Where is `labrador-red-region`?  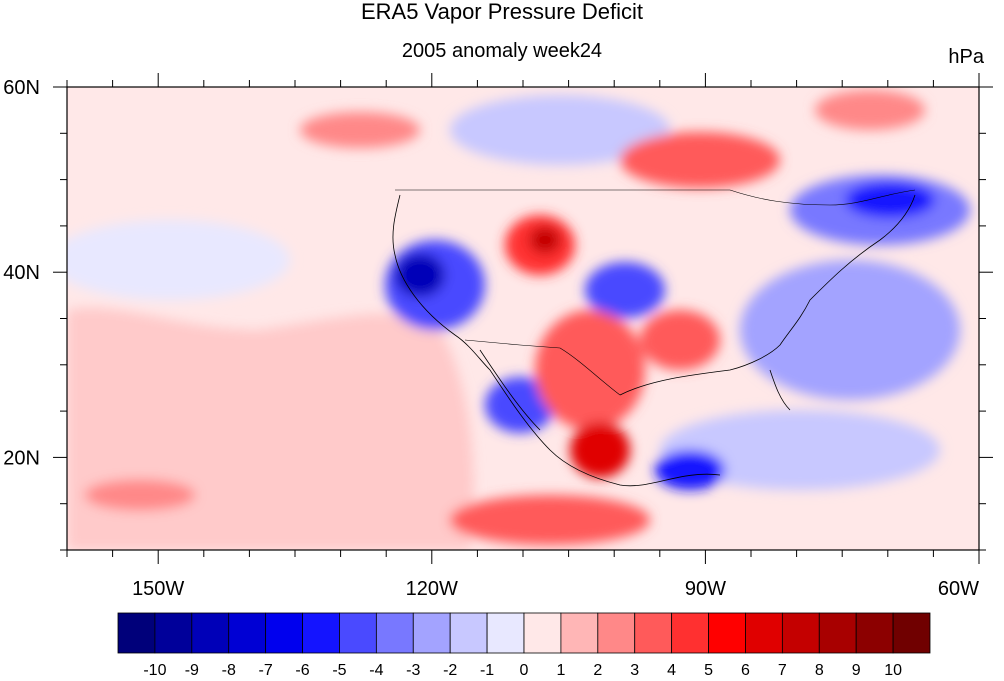 labrador-red-region is located at coordinates (870, 110).